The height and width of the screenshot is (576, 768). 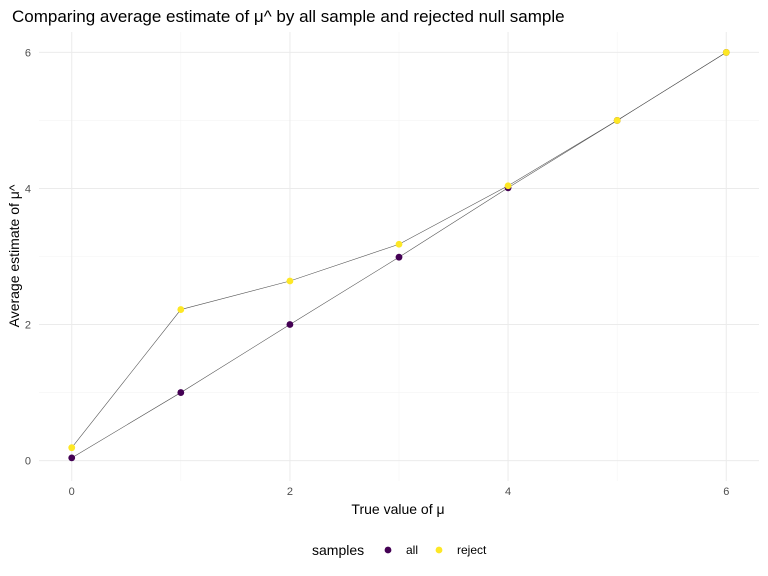 What do you see at coordinates (338, 550) in the screenshot?
I see `legend-title: samples` at bounding box center [338, 550].